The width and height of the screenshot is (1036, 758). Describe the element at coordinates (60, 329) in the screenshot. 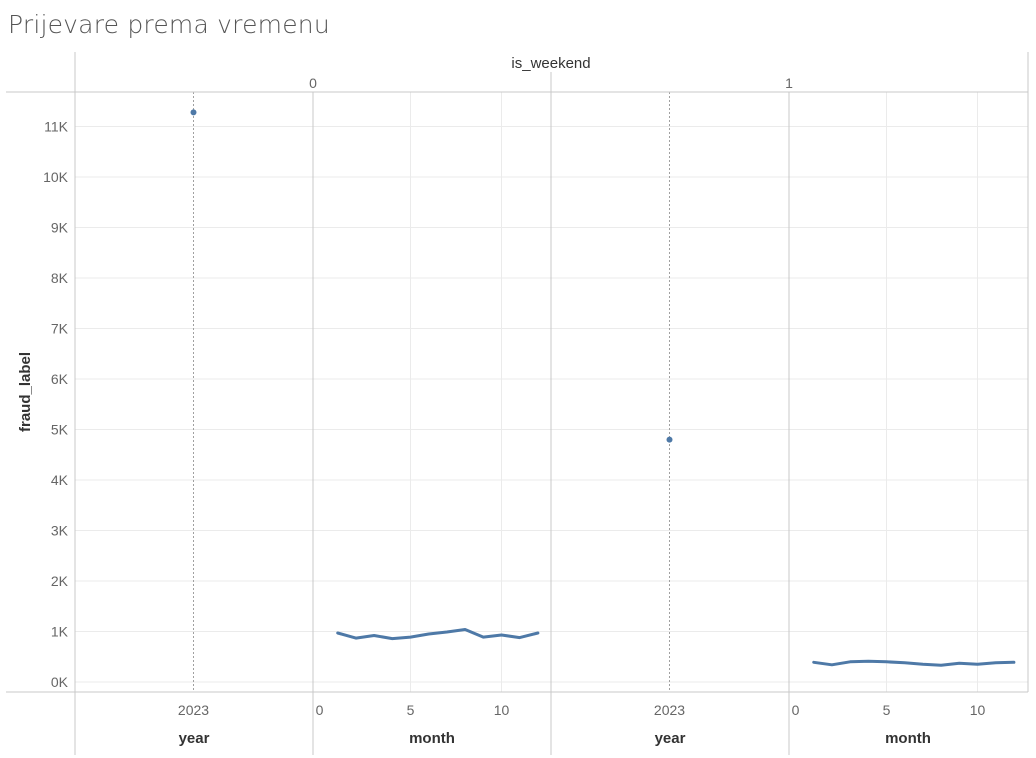

I see `y-tick-label: 7K` at that location.